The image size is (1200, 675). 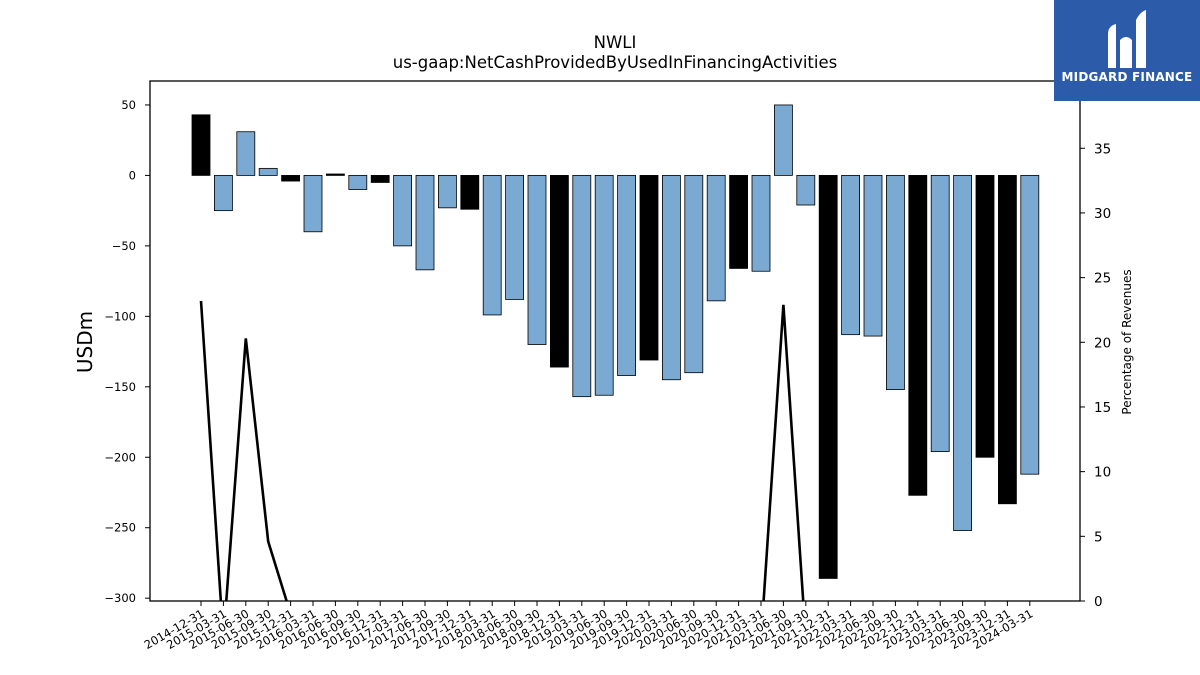 What do you see at coordinates (1102, 149) in the screenshot?
I see `y2-tick-label: 35` at bounding box center [1102, 149].